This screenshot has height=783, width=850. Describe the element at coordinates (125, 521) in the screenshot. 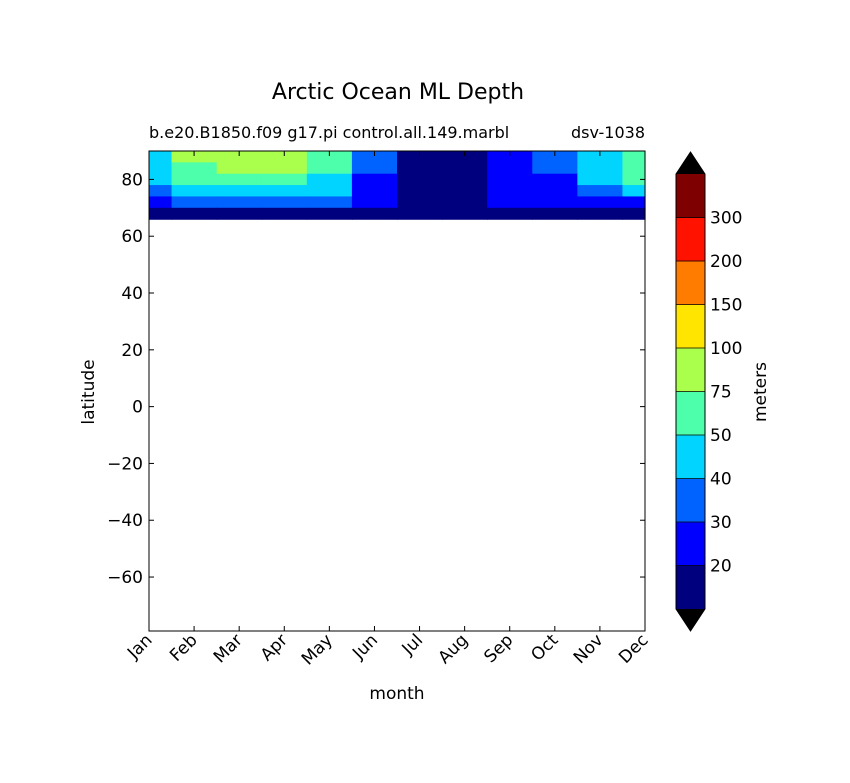

I see `y-tick-label: −40` at that location.